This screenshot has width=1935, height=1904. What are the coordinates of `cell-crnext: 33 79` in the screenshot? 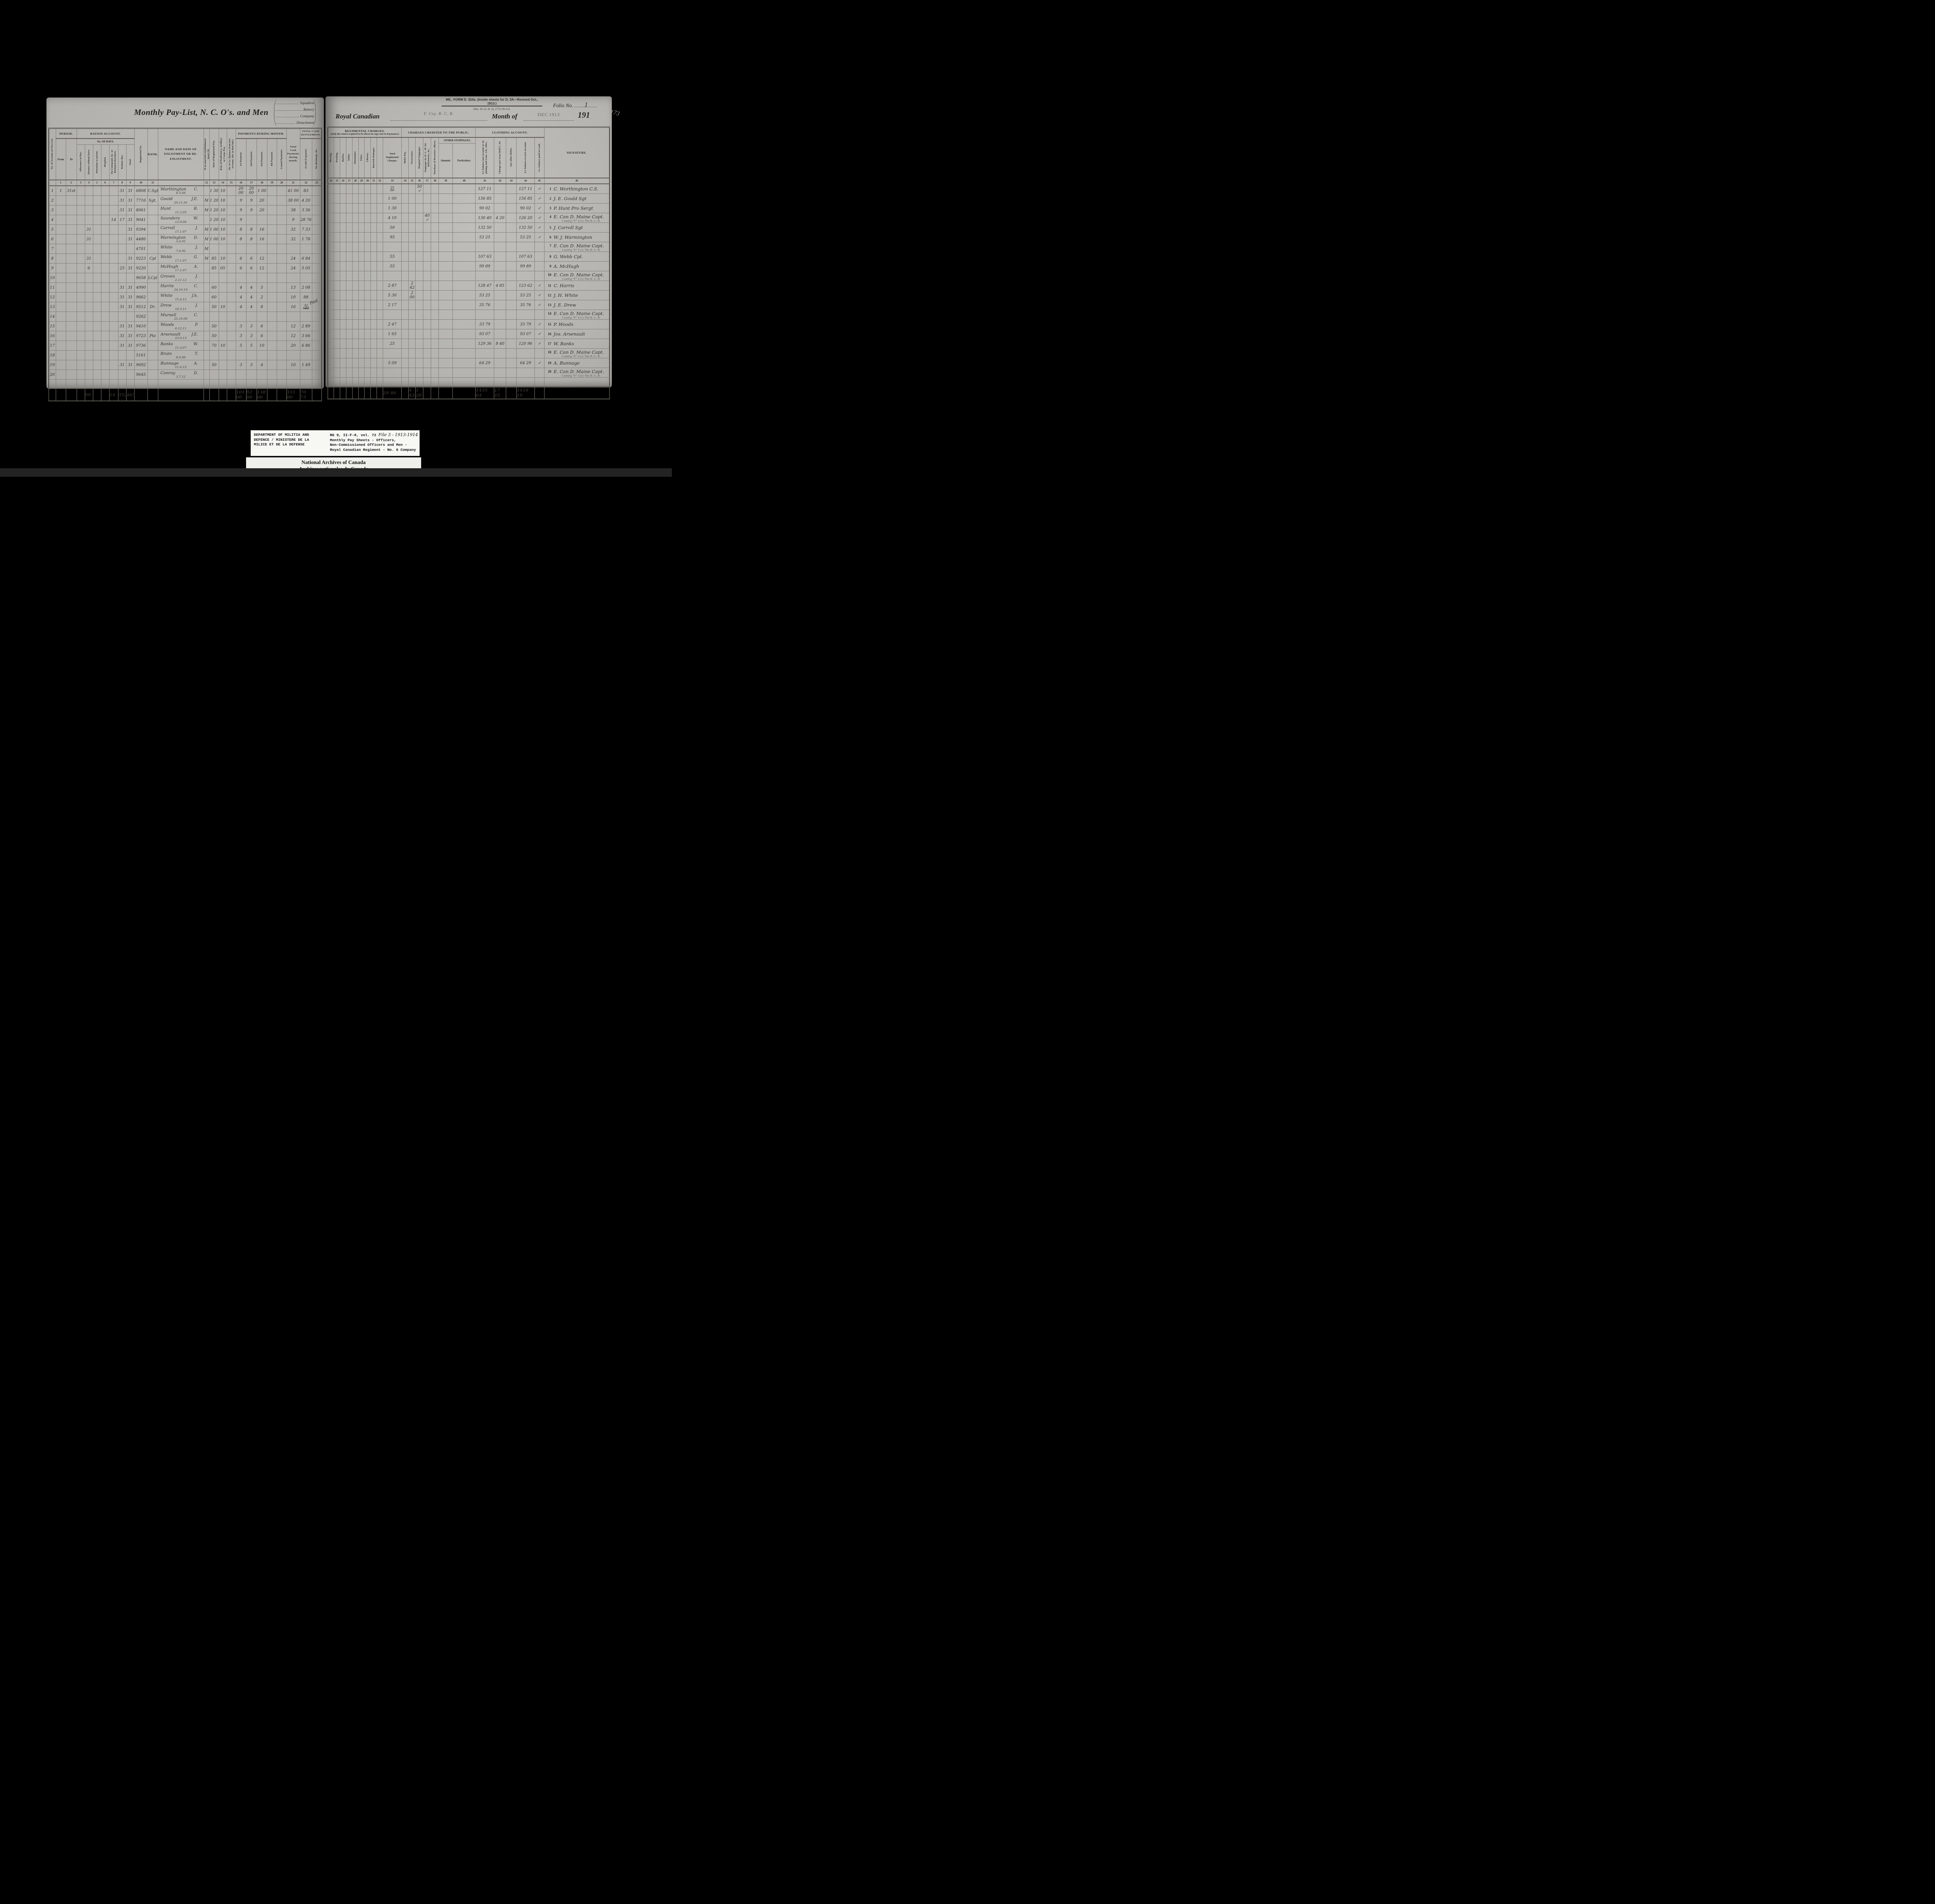 It's located at (525, 324).